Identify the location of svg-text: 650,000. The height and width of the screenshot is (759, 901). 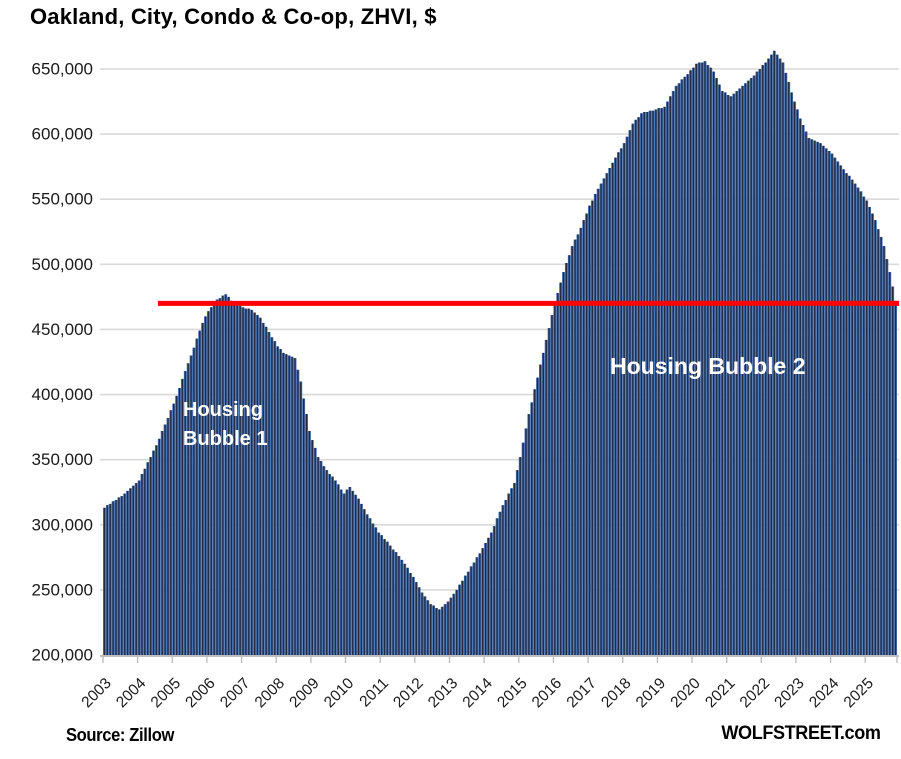
(62, 69).